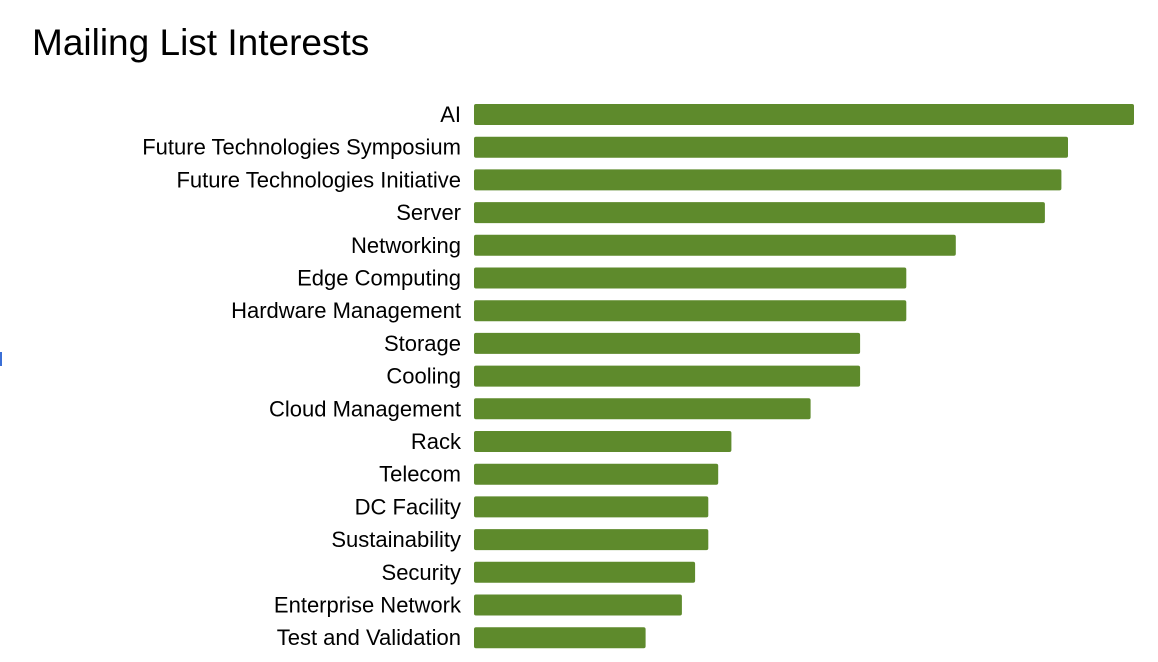 This screenshot has width=1158, height=662. I want to click on category-label: AI, so click(450, 114).